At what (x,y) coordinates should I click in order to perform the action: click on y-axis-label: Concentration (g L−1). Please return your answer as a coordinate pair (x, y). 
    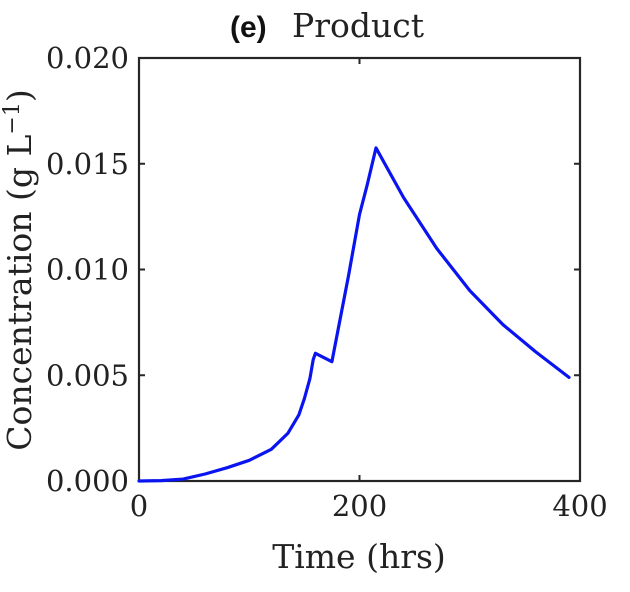
    Looking at the image, I should click on (19, 270).